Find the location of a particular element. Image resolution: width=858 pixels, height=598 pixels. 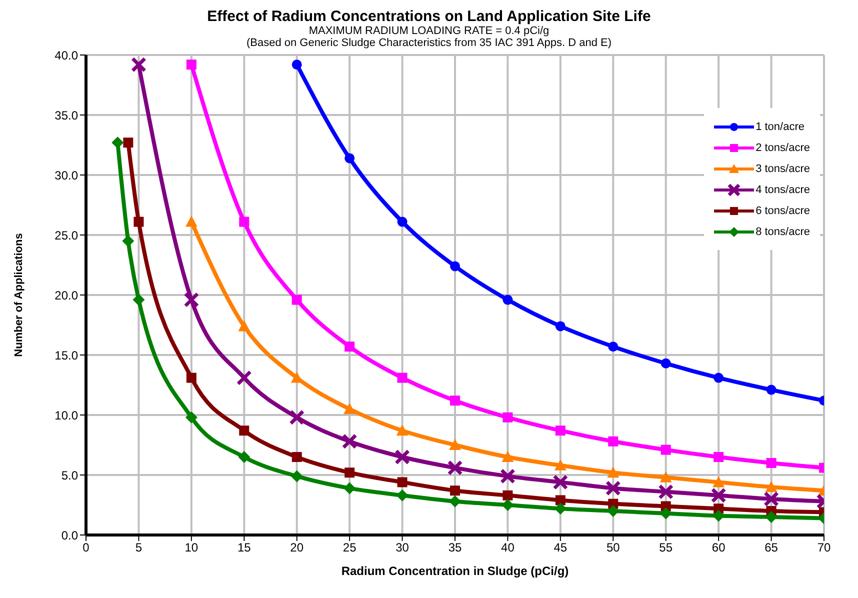

y-tick-label: 5.0 is located at coordinates (69, 475).